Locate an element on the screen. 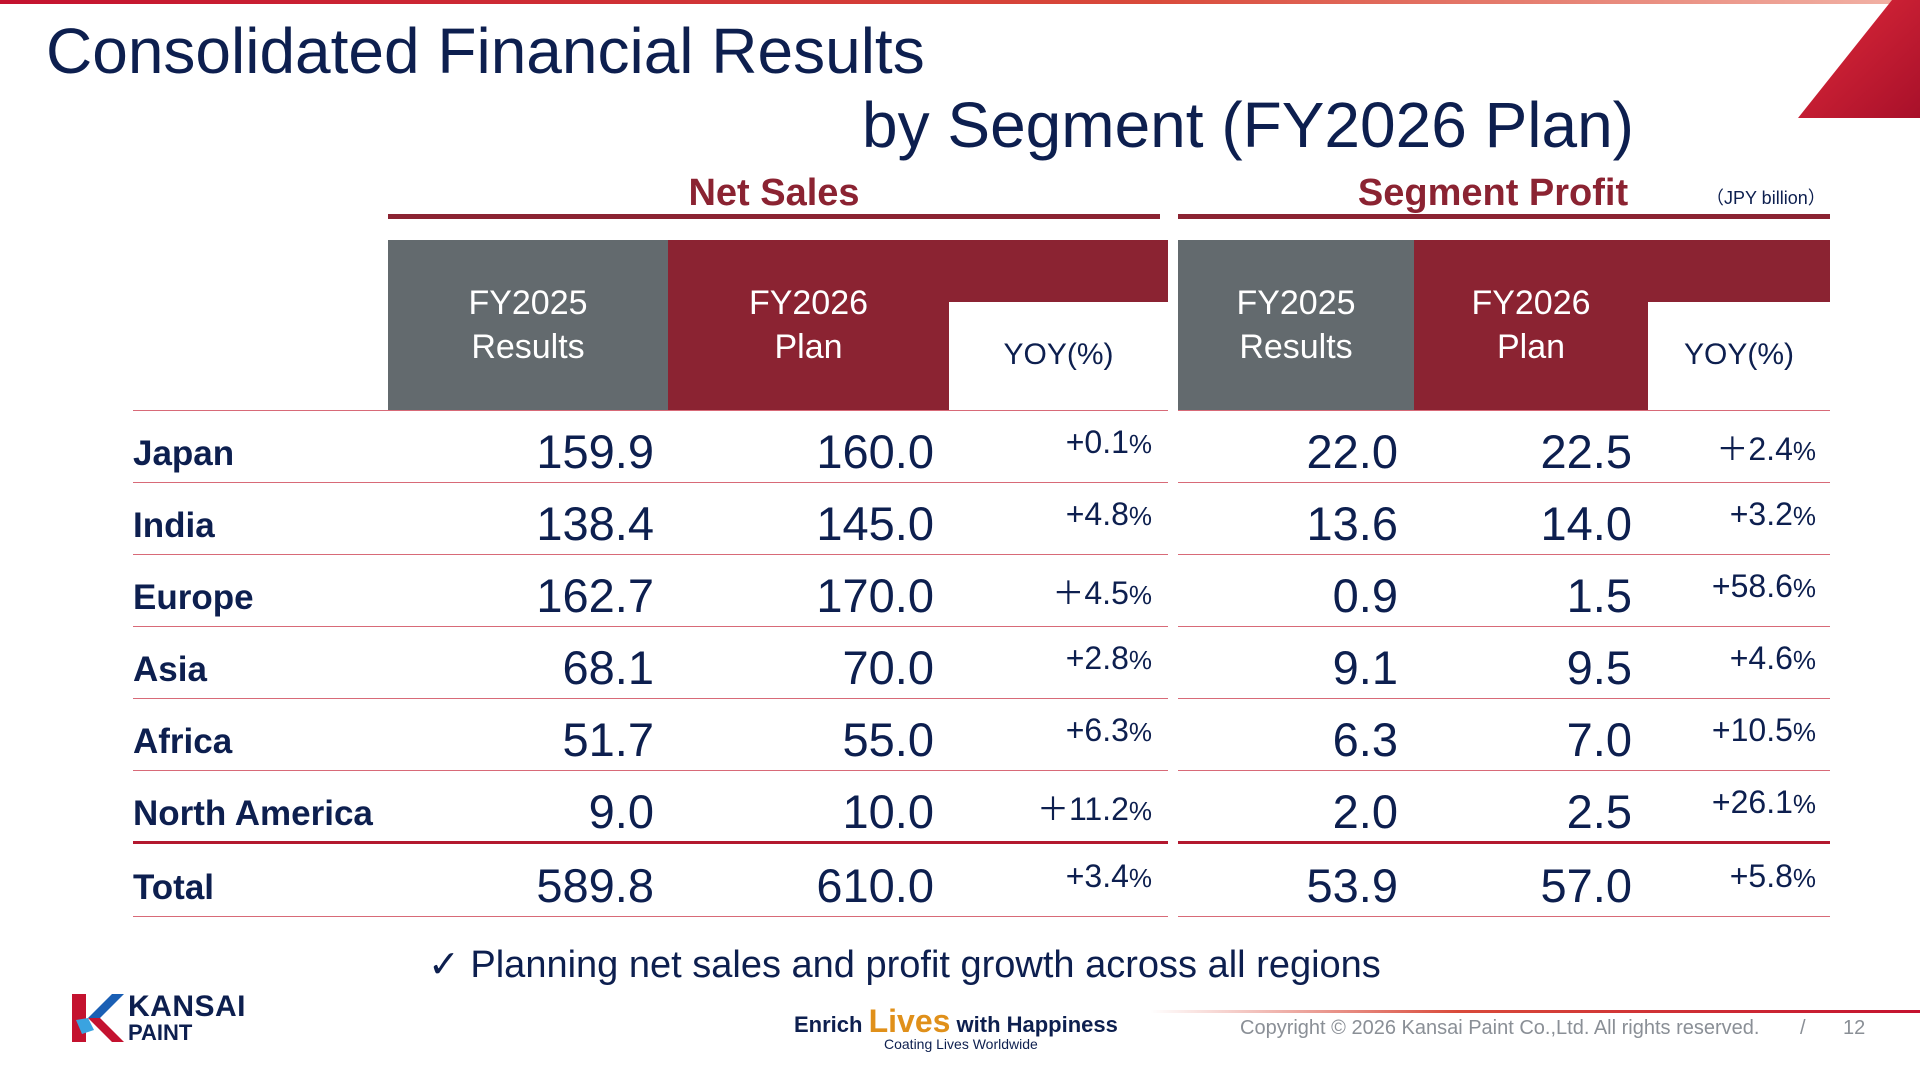 The image size is (1920, 1080). slogan-part1: Enrich is located at coordinates (831, 1024).